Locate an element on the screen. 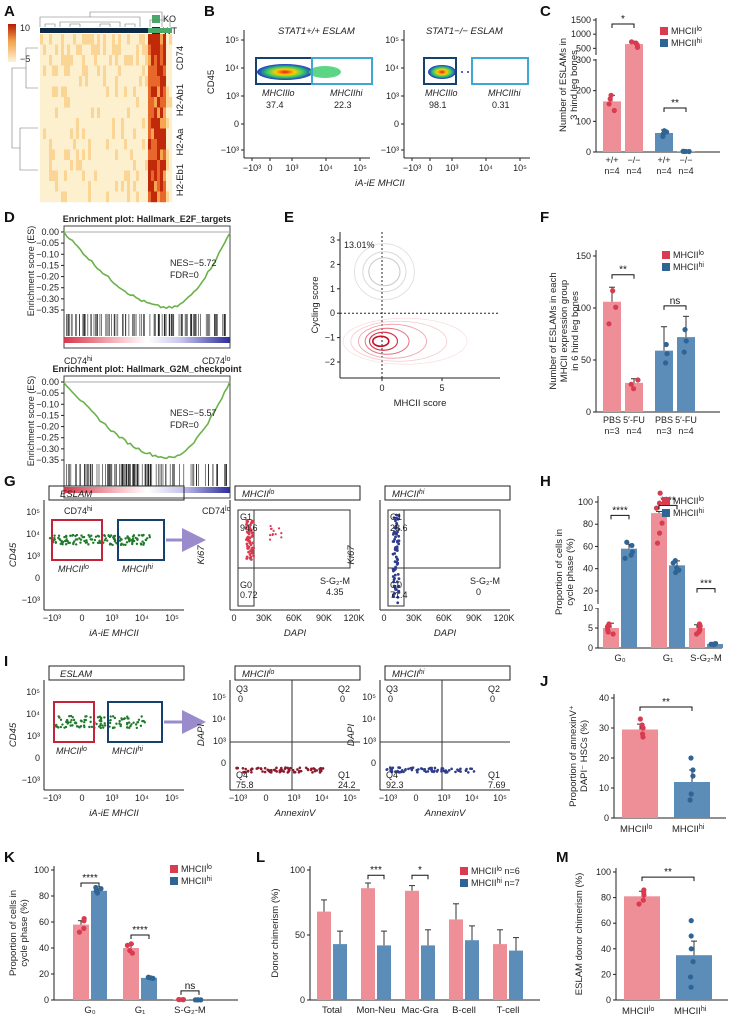  contour-line is located at coordinates (384, 341).